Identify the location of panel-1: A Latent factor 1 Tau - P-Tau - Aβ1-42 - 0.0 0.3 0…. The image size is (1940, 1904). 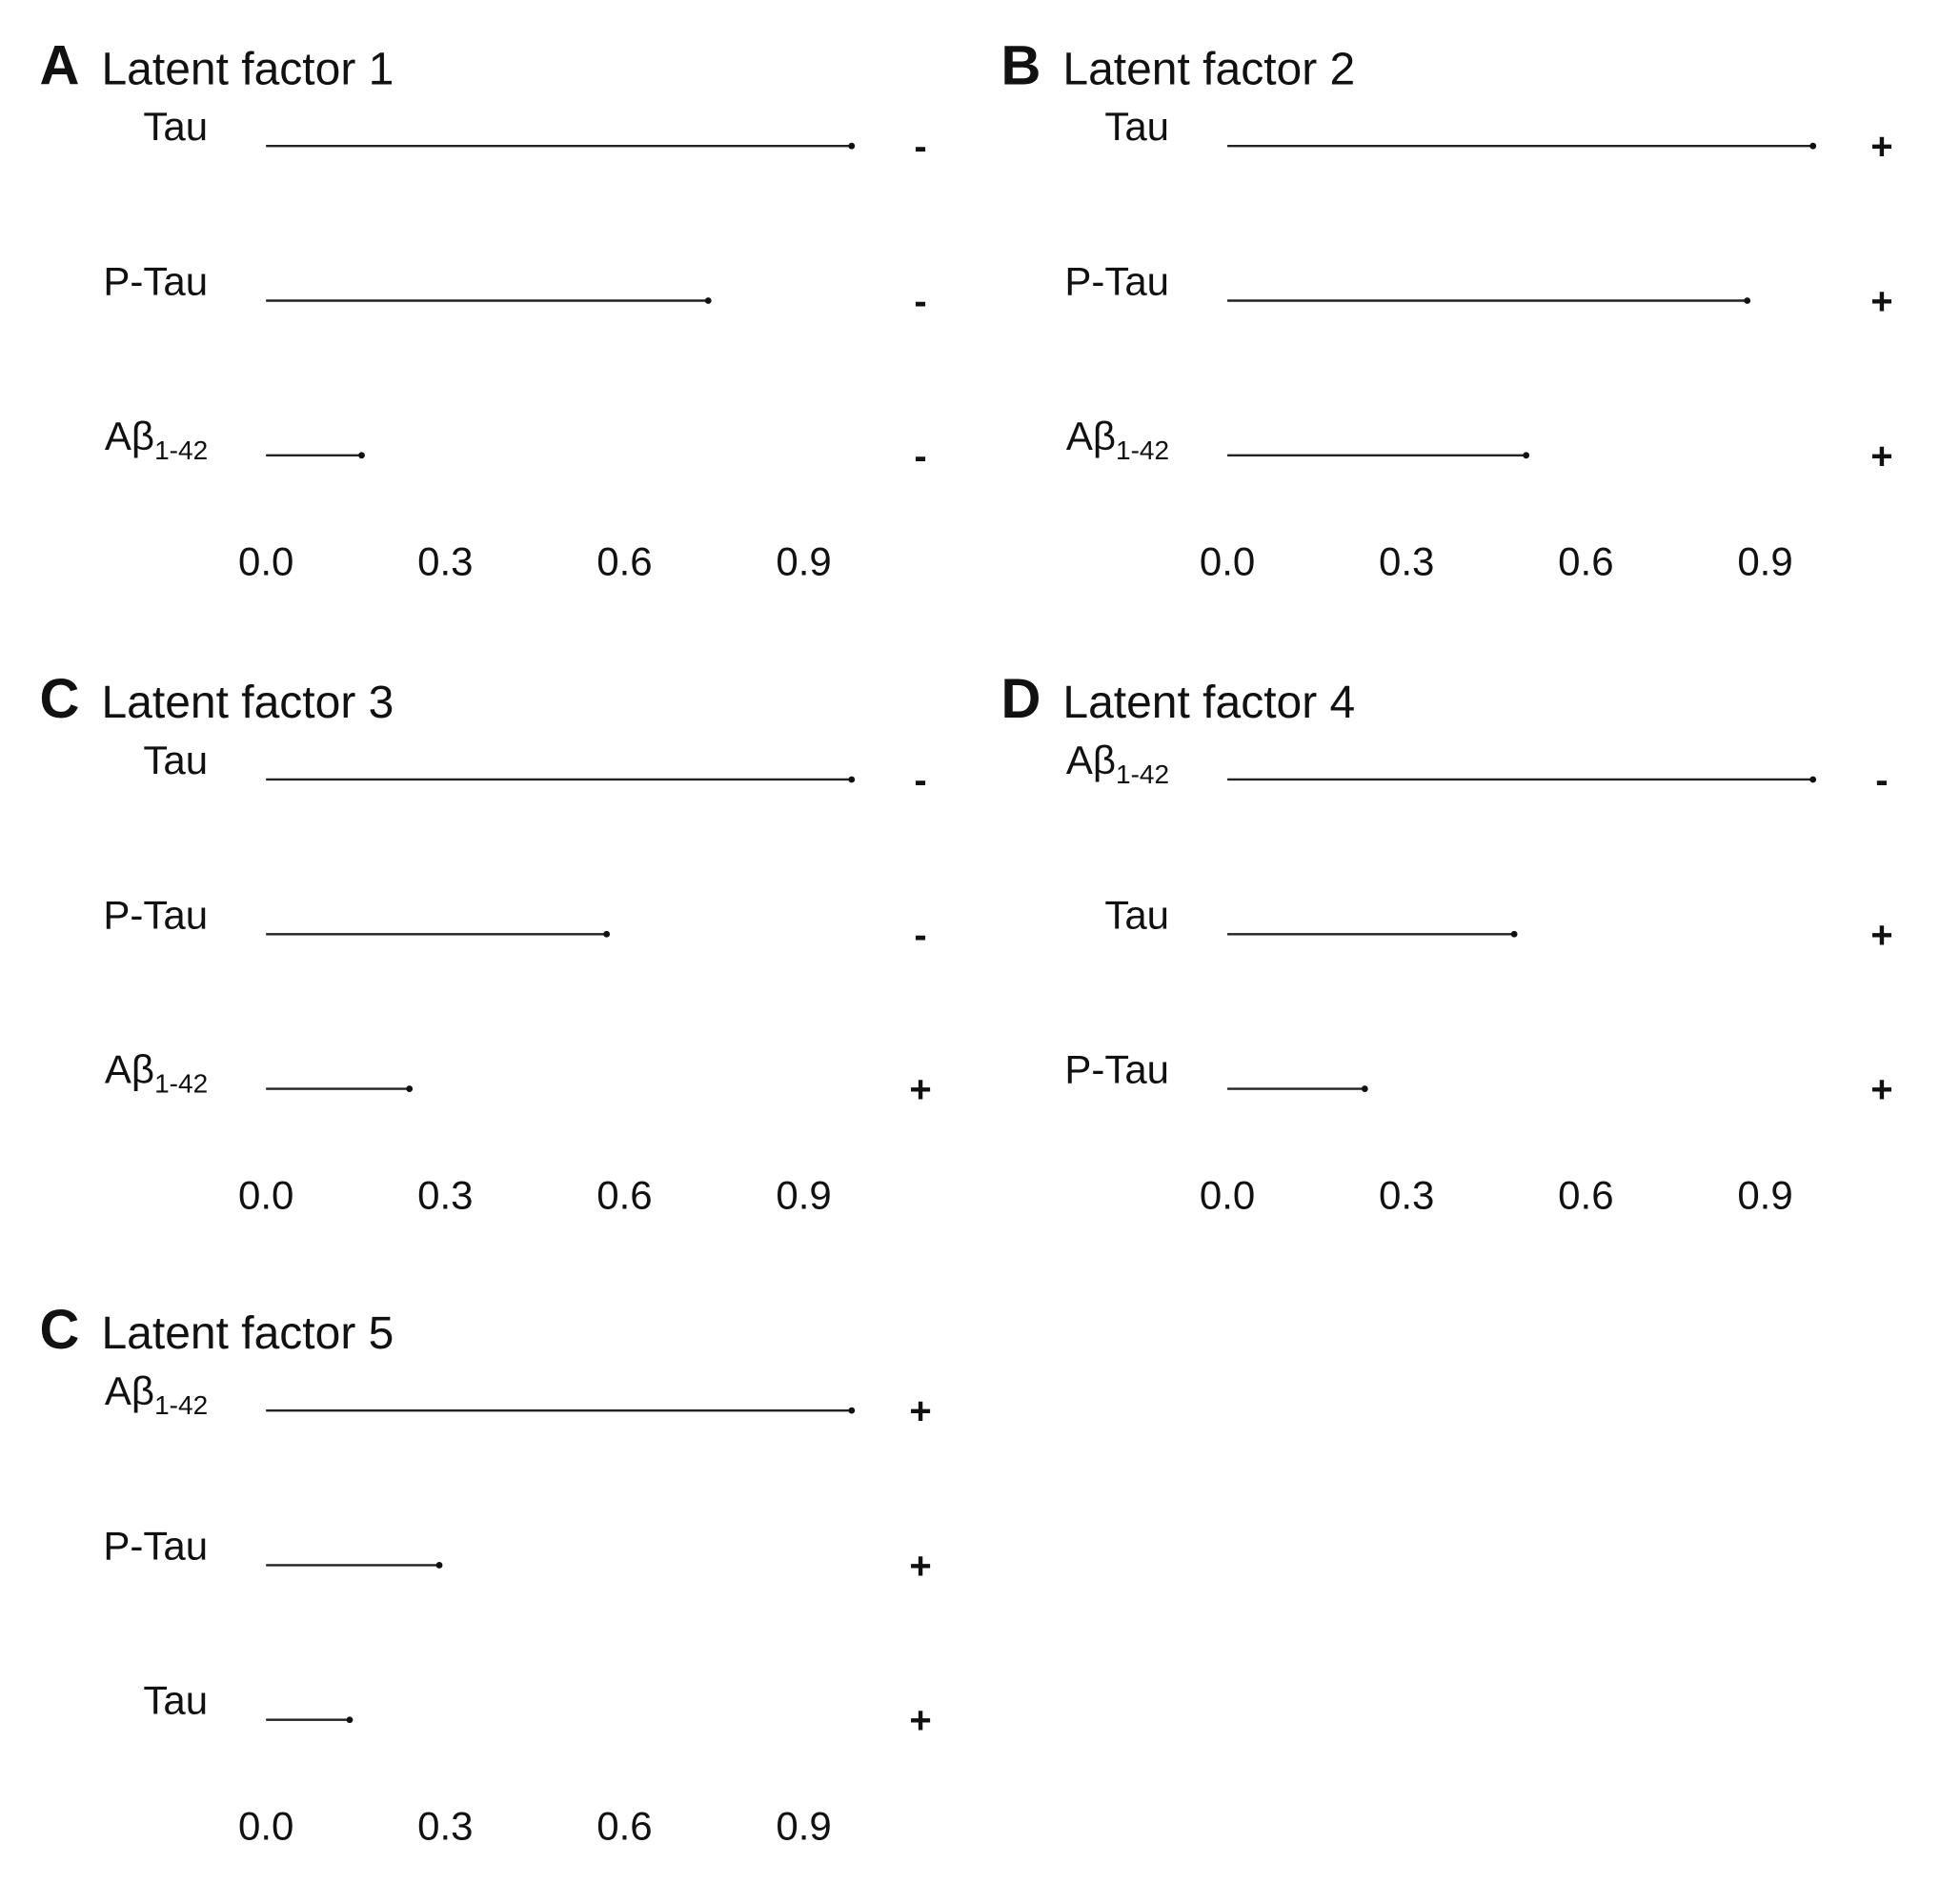
(484, 308).